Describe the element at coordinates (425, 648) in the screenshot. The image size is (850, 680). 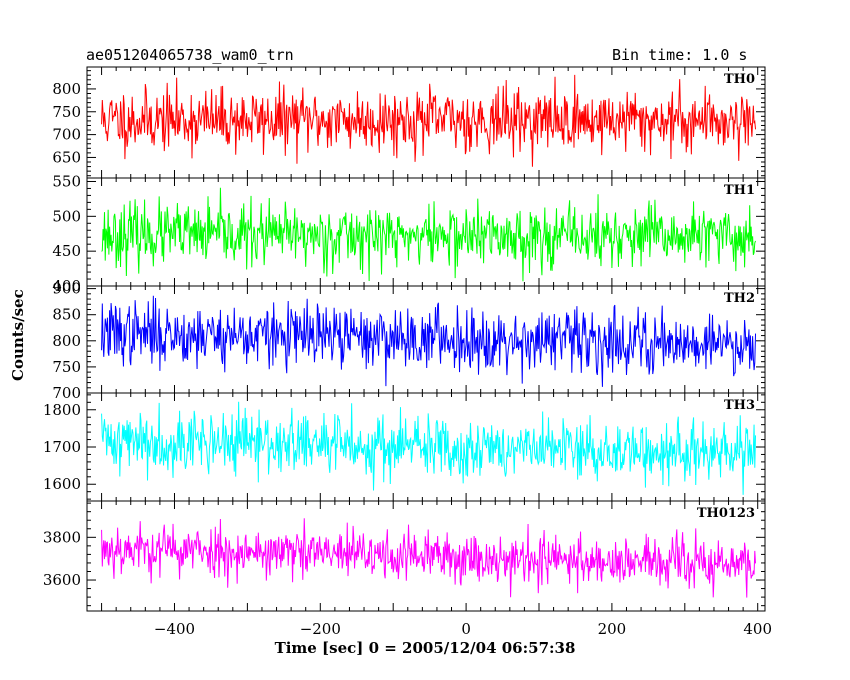
I see `x-axis-label: Time [sec] 0 = 2005/12/04 06:57:38` at that location.